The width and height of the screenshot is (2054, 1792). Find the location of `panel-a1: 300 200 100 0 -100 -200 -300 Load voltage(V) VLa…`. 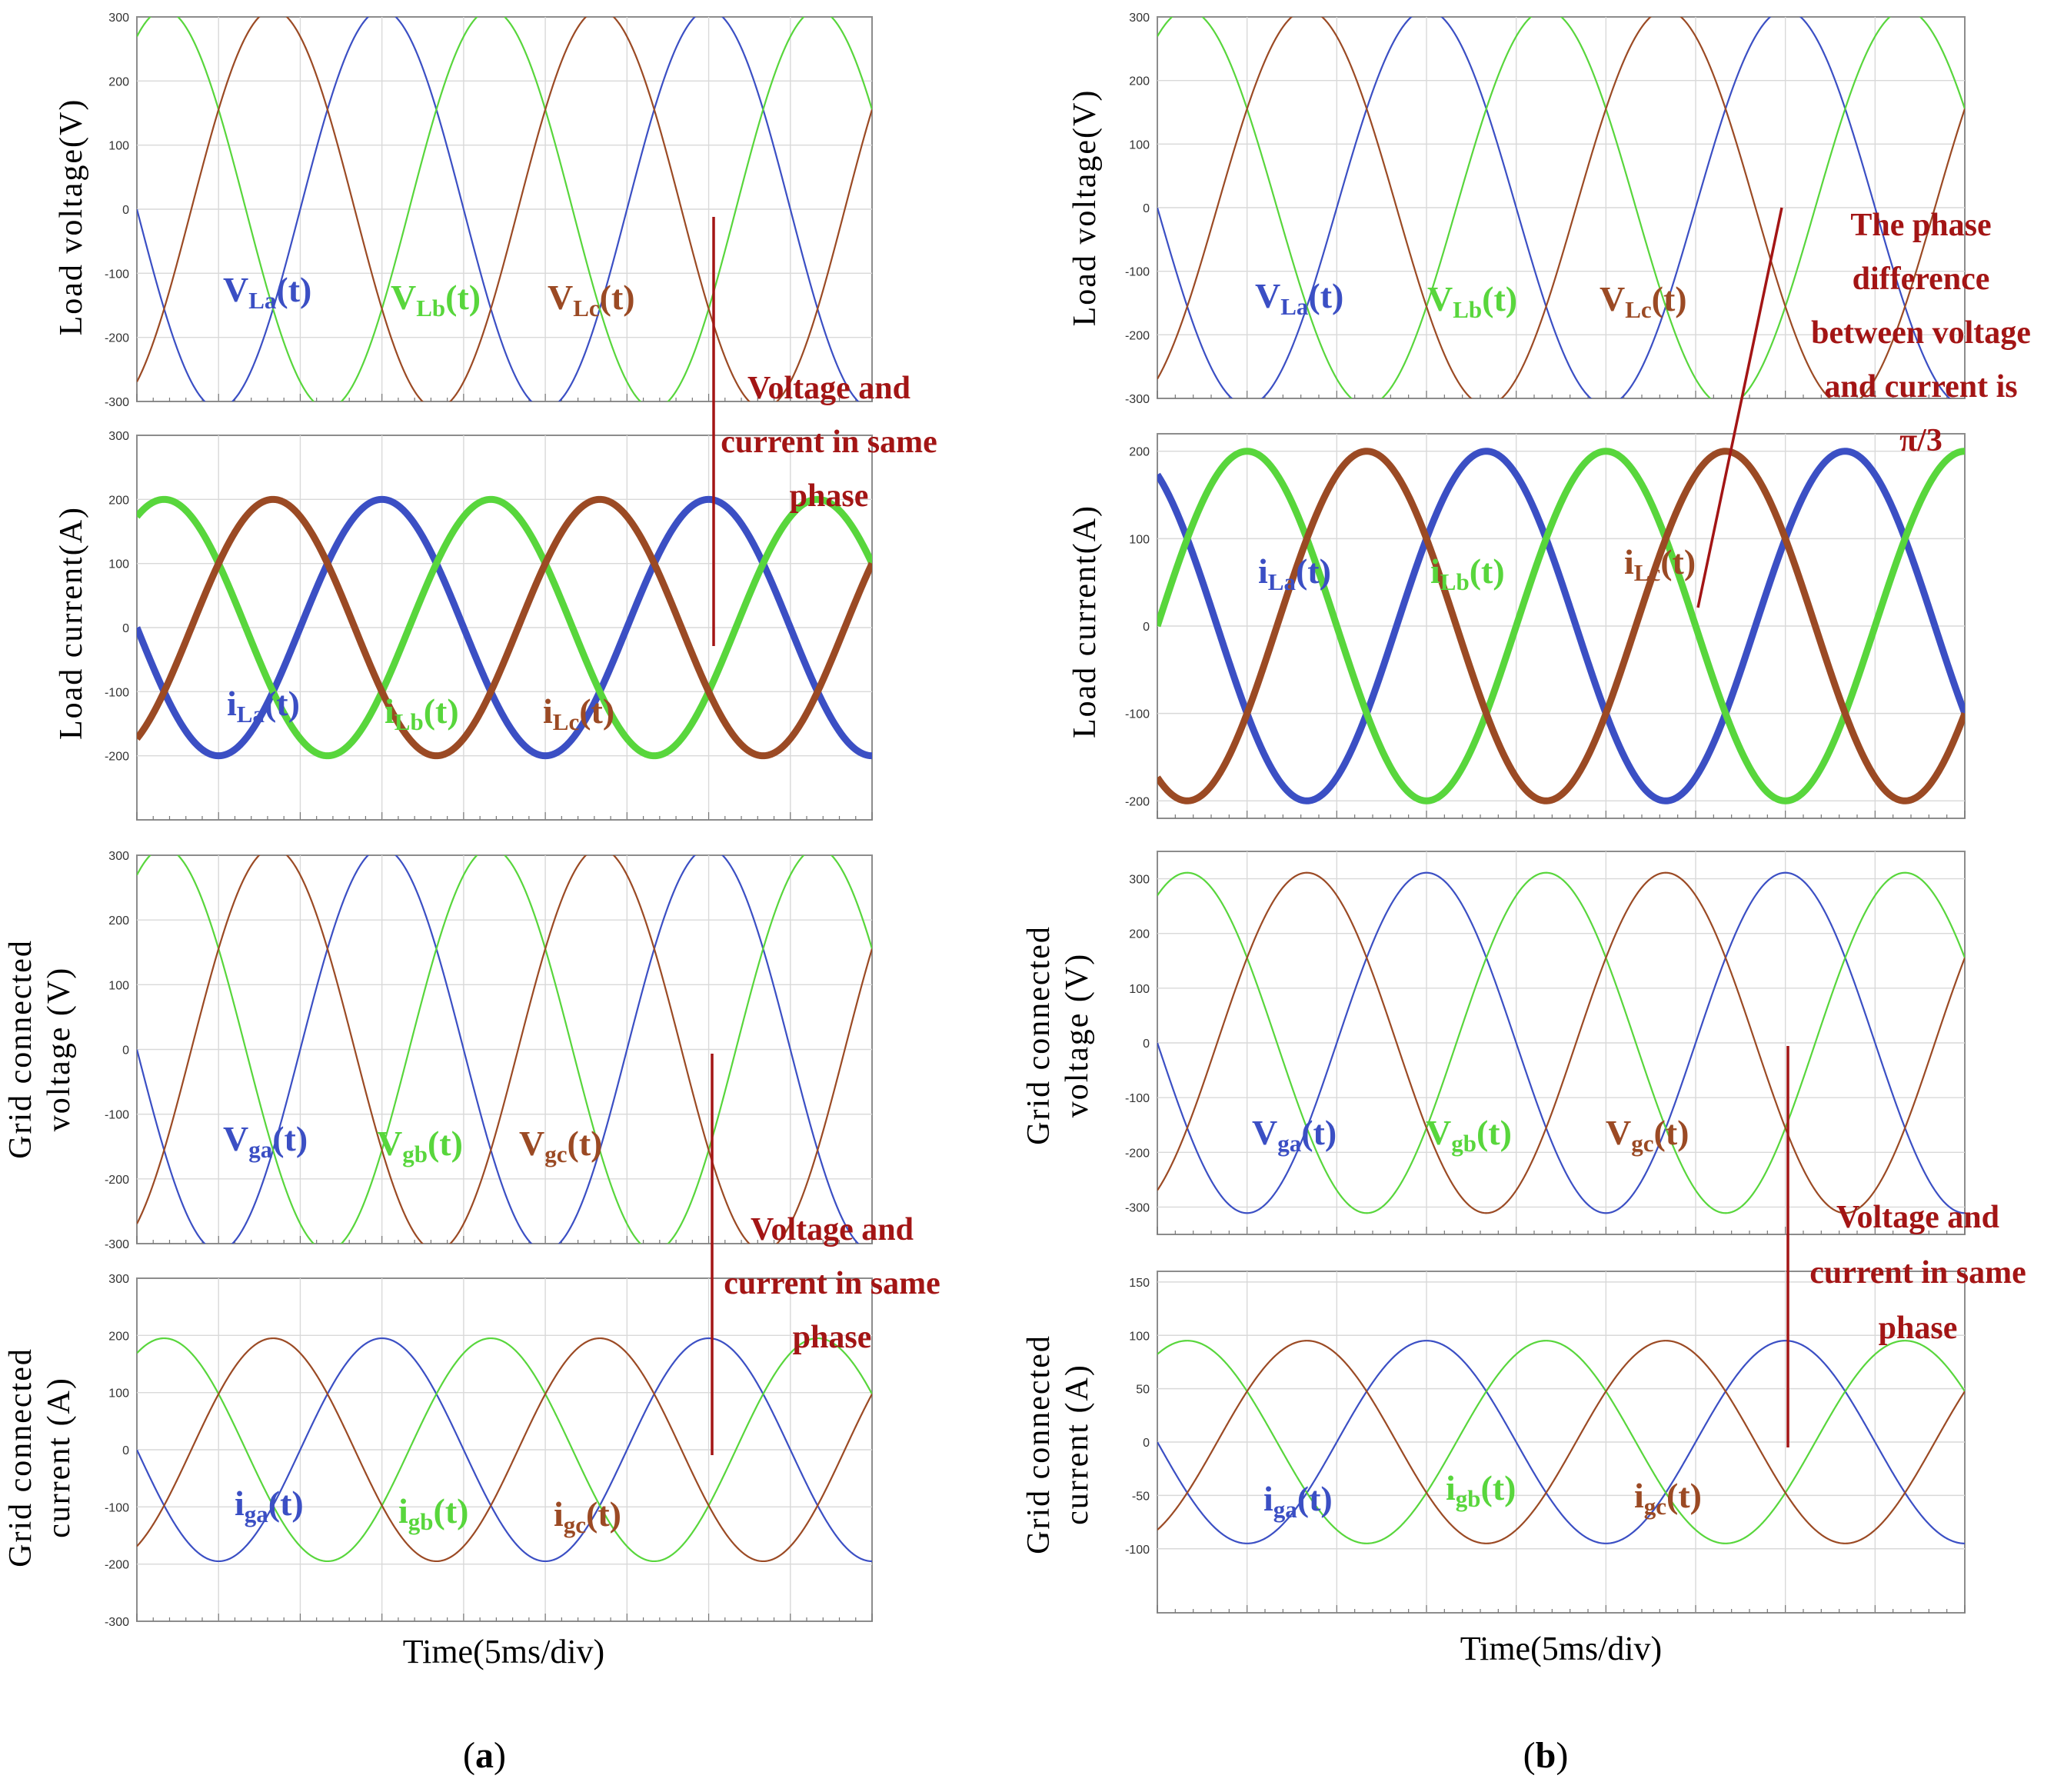

panel-a1: 300 200 100 0 -100 -200 -300 Load voltage(V) VLa… is located at coordinates (463, 210).